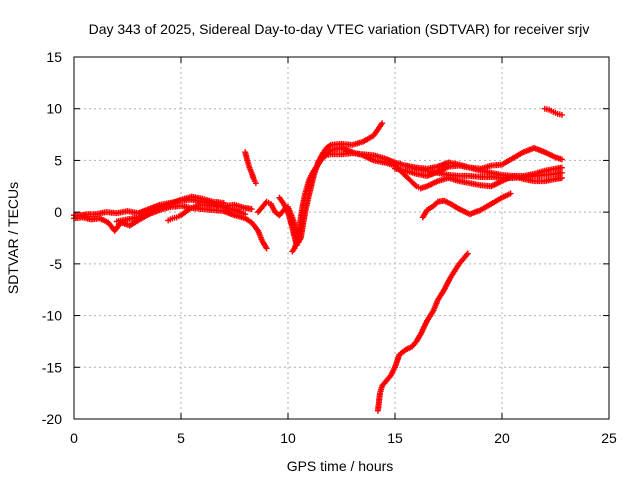 The width and height of the screenshot is (640, 480). What do you see at coordinates (609, 438) in the screenshot?
I see `x-tick-label: 25` at bounding box center [609, 438].